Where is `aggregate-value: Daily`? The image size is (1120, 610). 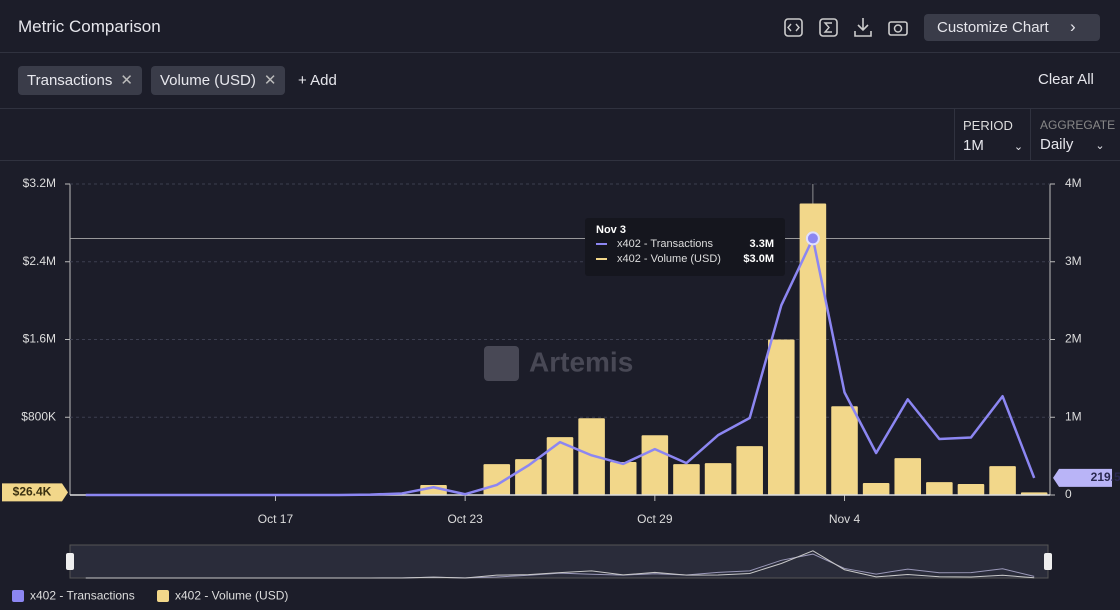
aggregate-value: Daily is located at coordinates (1057, 144).